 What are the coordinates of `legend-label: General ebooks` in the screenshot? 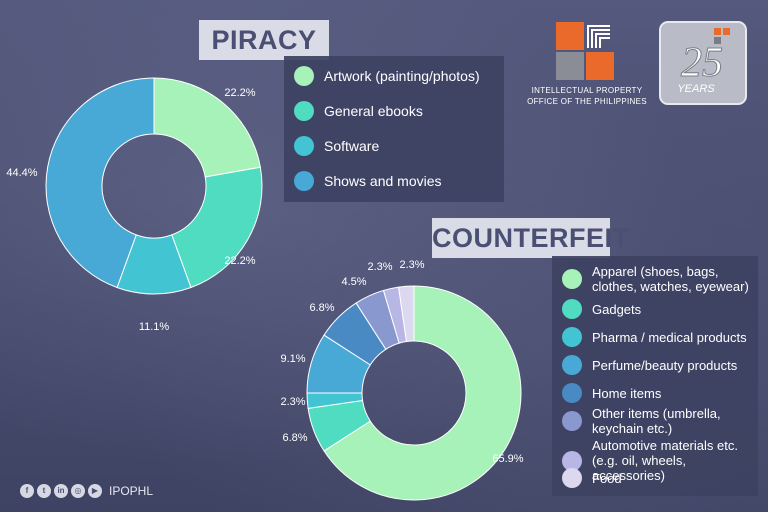 It's located at (373, 111).